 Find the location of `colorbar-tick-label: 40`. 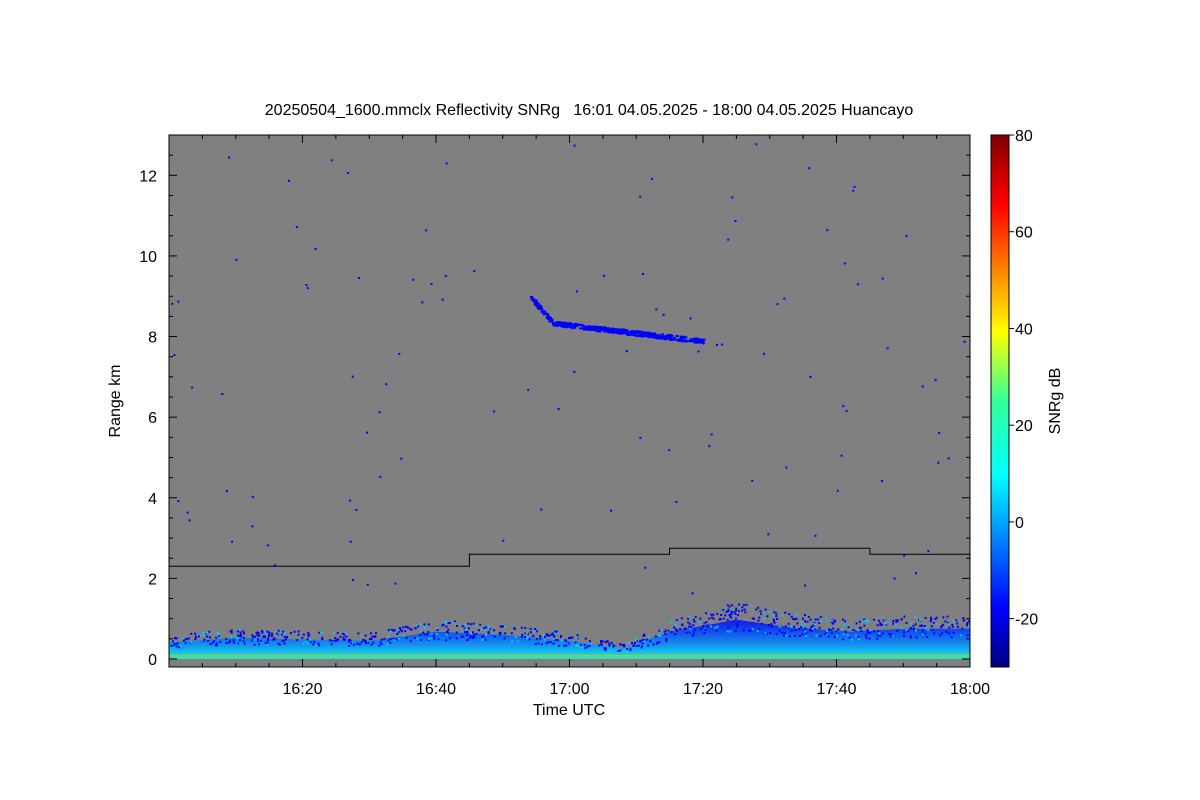

colorbar-tick-label: 40 is located at coordinates (1024, 329).